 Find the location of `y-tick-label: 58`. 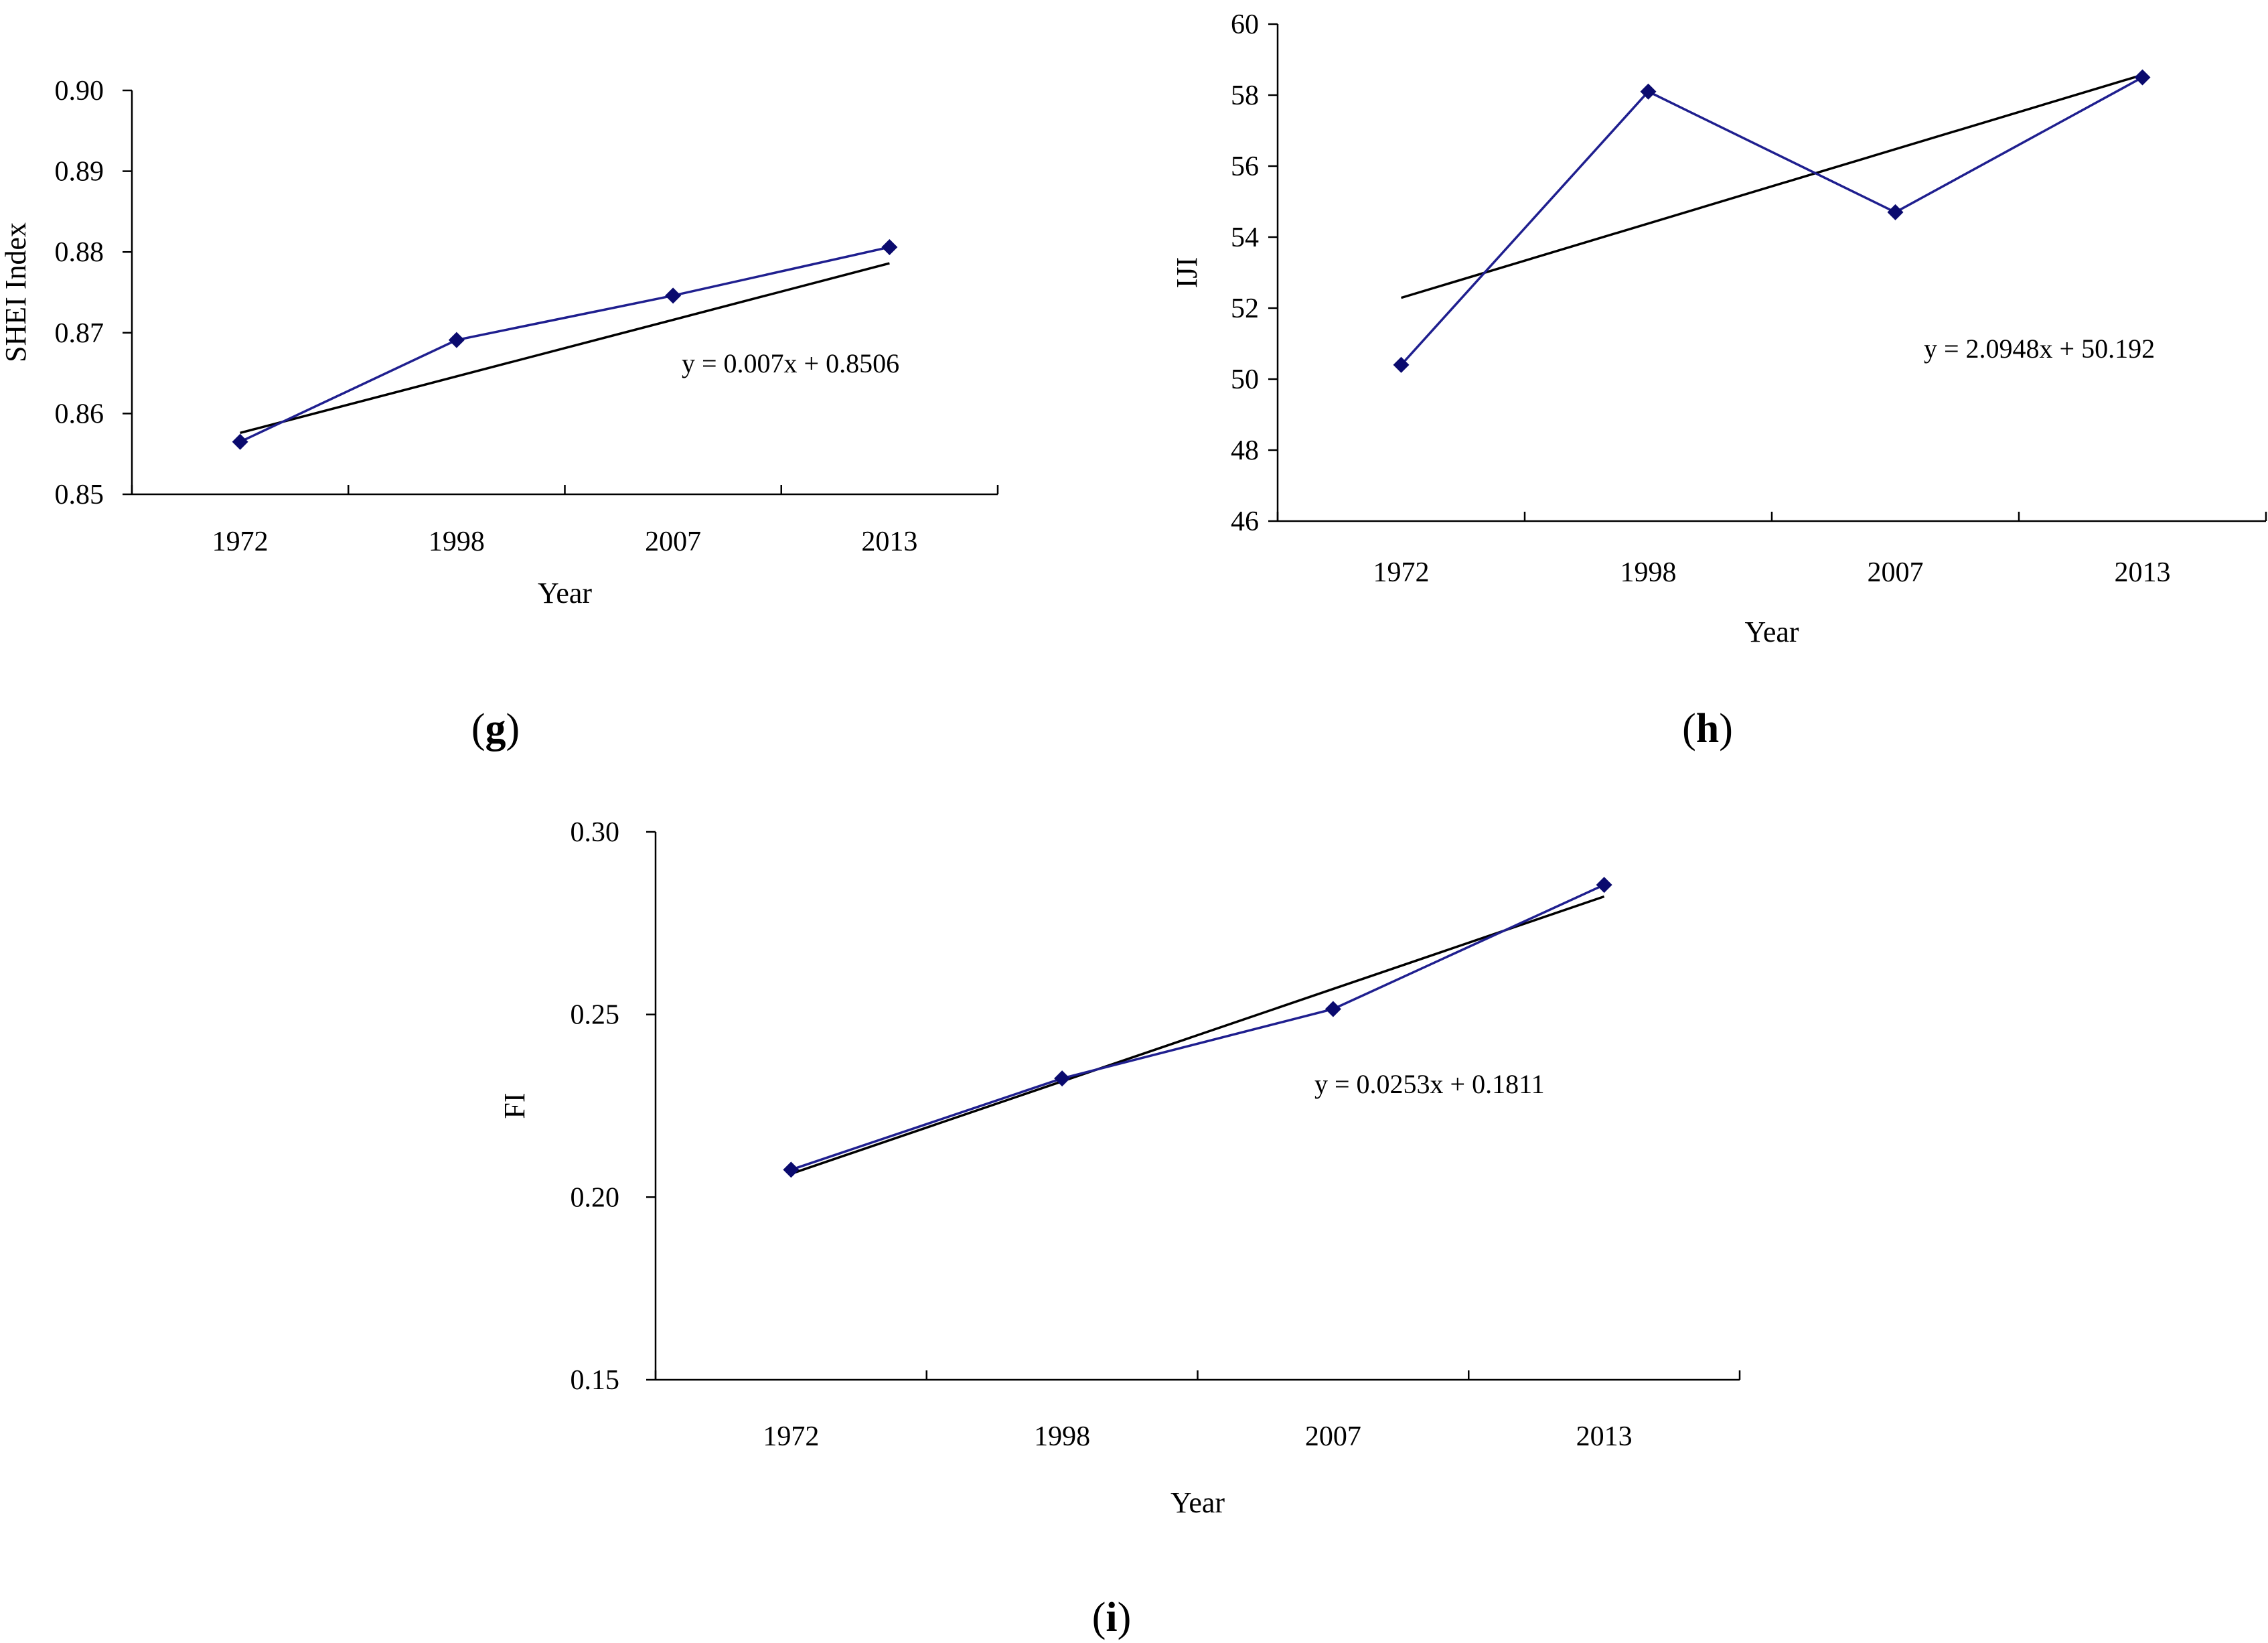

y-tick-label: 58 is located at coordinates (1245, 95).